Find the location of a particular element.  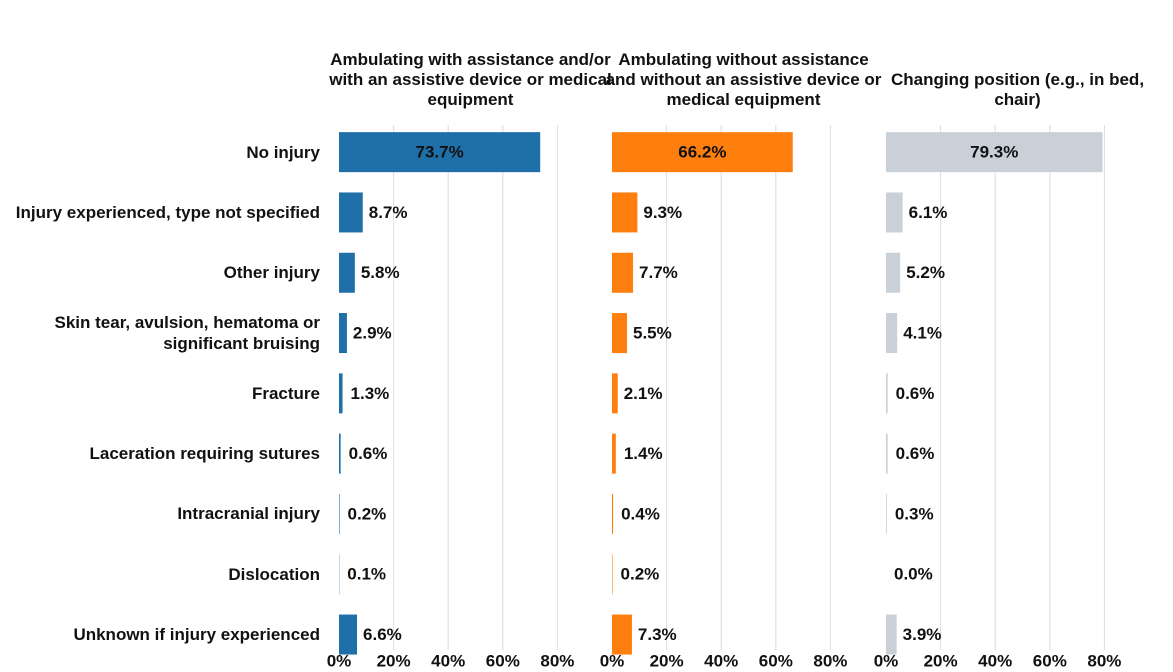

value-label: 66.2% is located at coordinates (702, 152).